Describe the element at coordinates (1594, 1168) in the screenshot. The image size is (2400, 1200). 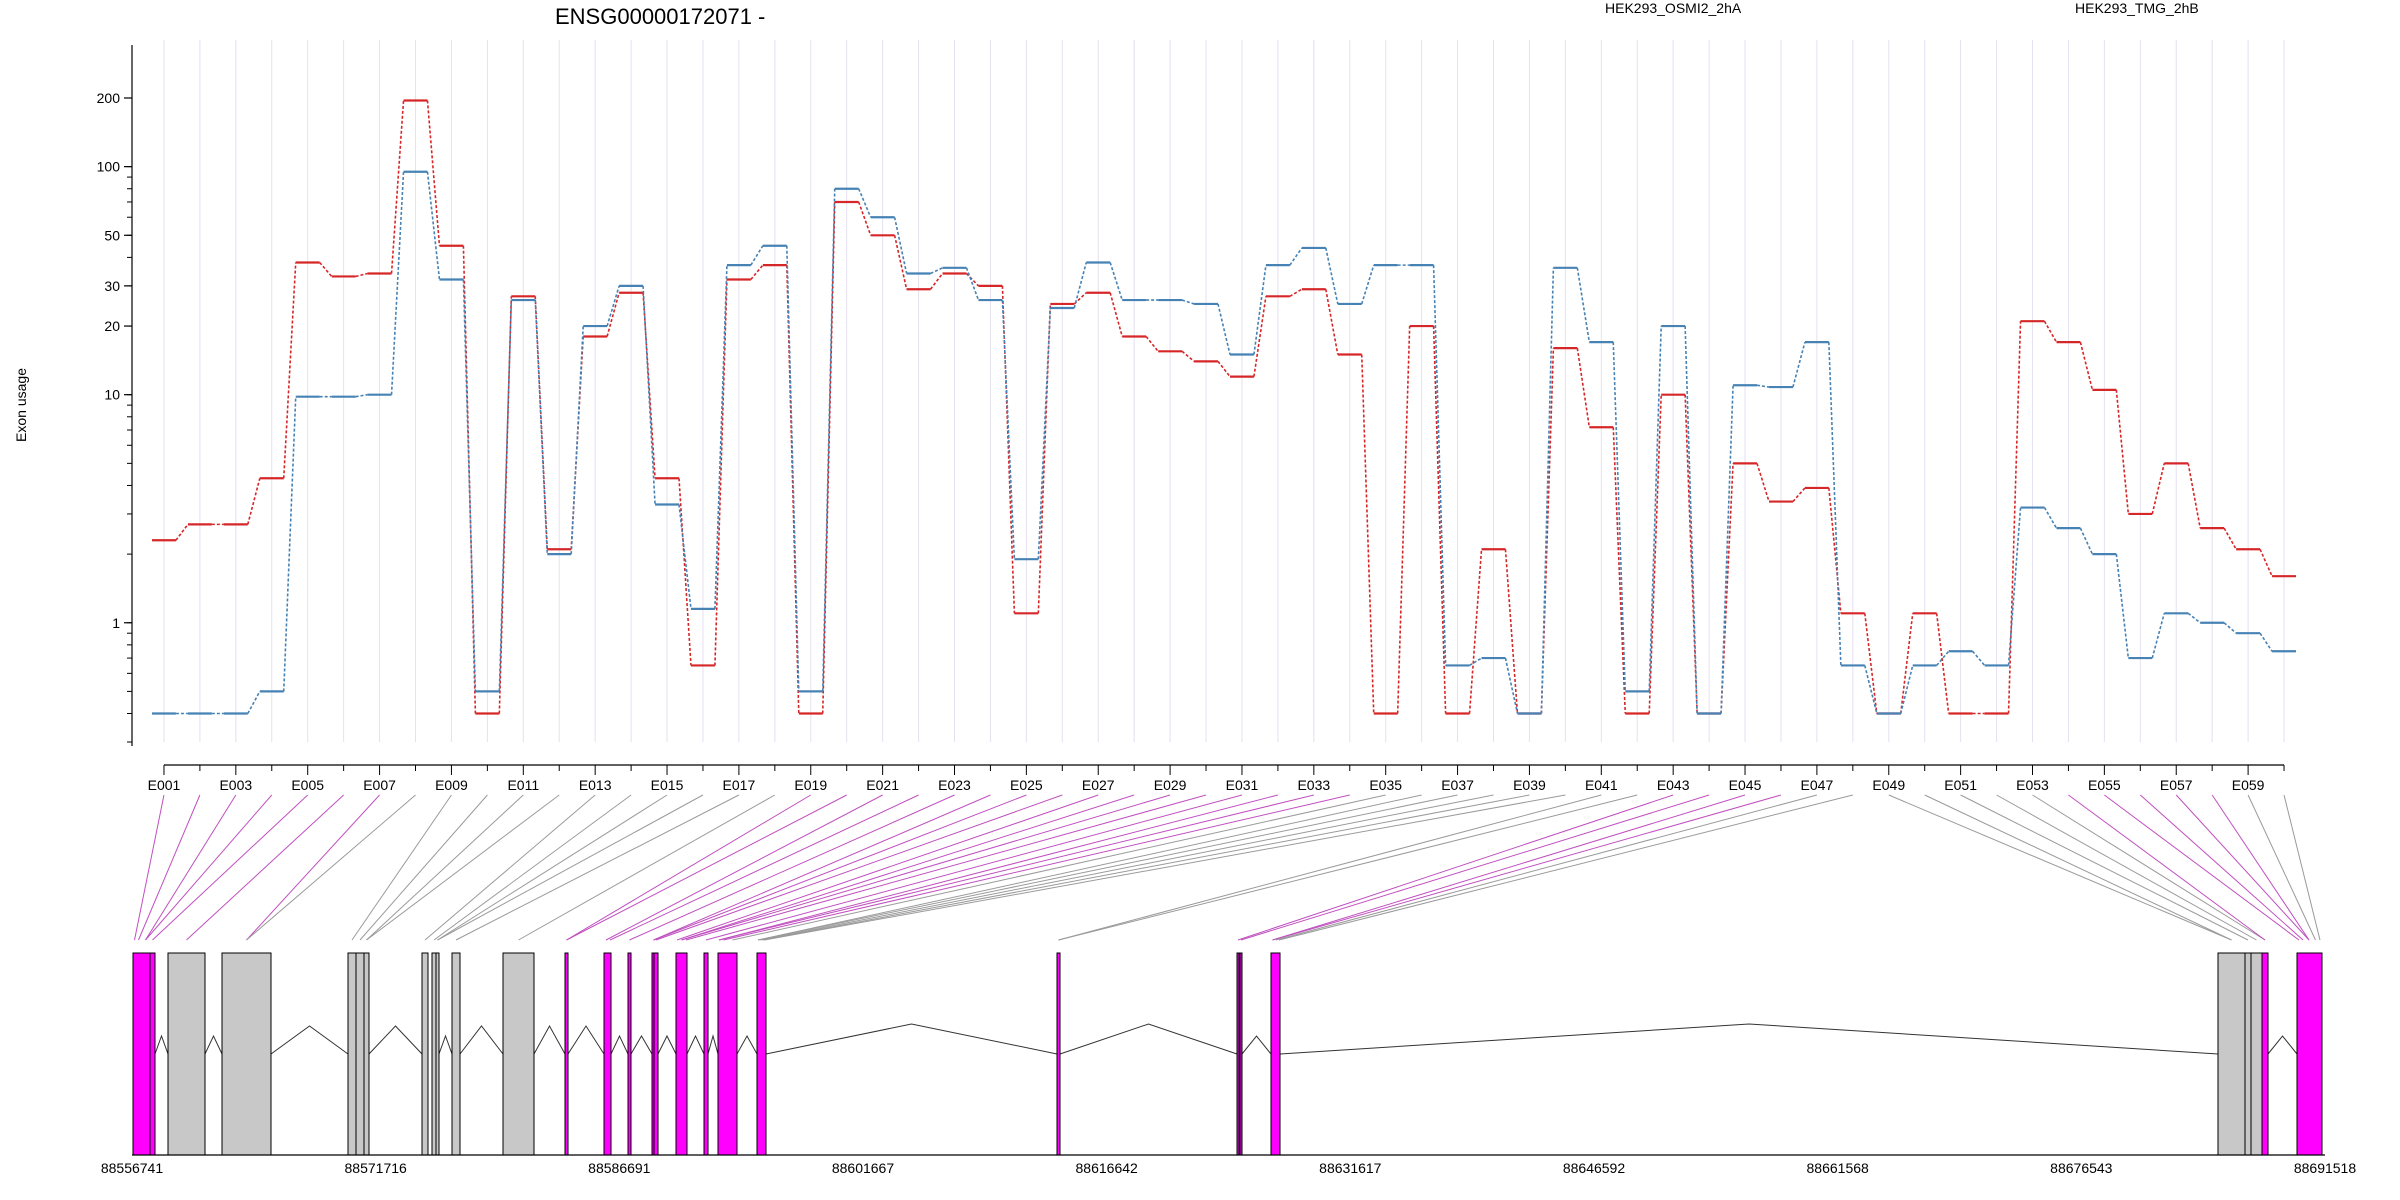
I see `genomic-tick-label: 88646592` at that location.